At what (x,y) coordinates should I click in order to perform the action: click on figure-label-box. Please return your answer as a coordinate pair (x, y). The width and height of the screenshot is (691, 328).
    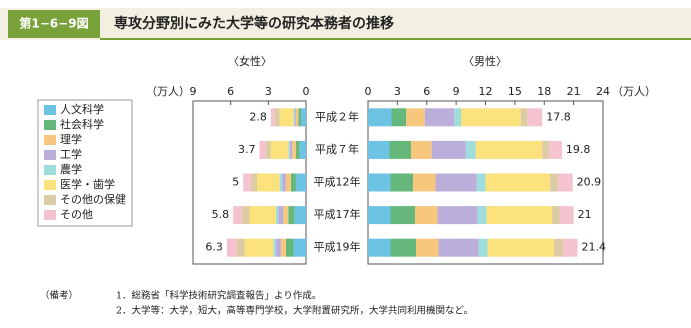
    Looking at the image, I should click on (54, 24).